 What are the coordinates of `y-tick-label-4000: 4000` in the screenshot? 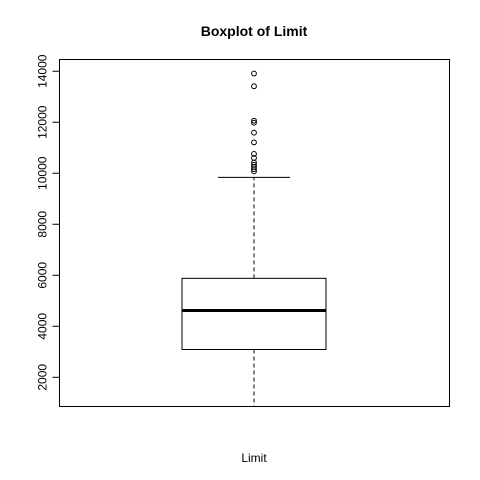 It's located at (43, 326).